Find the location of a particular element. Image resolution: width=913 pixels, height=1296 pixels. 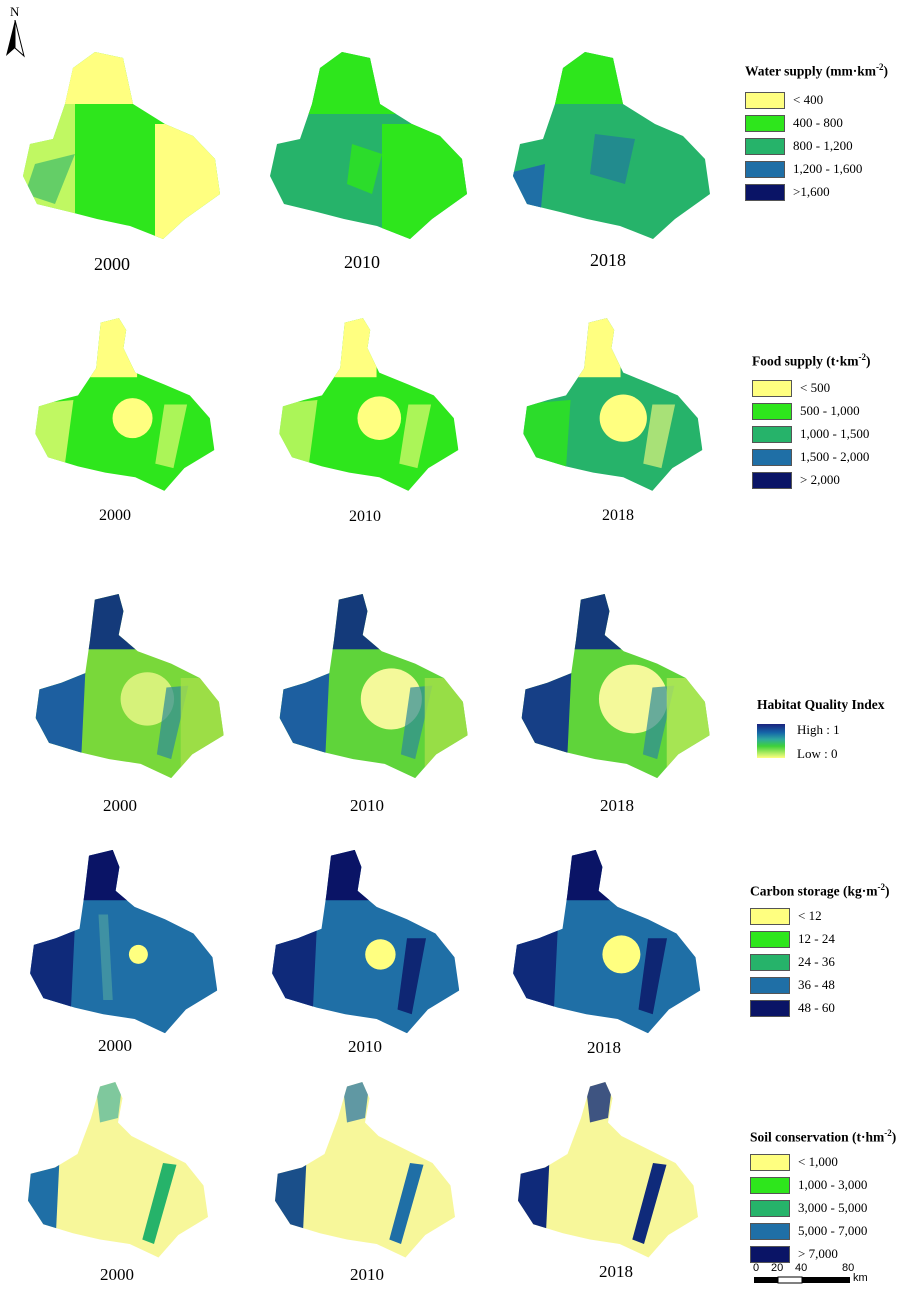

legend-title: Carbon storage (kg·m-2) is located at coordinates (820, 890).